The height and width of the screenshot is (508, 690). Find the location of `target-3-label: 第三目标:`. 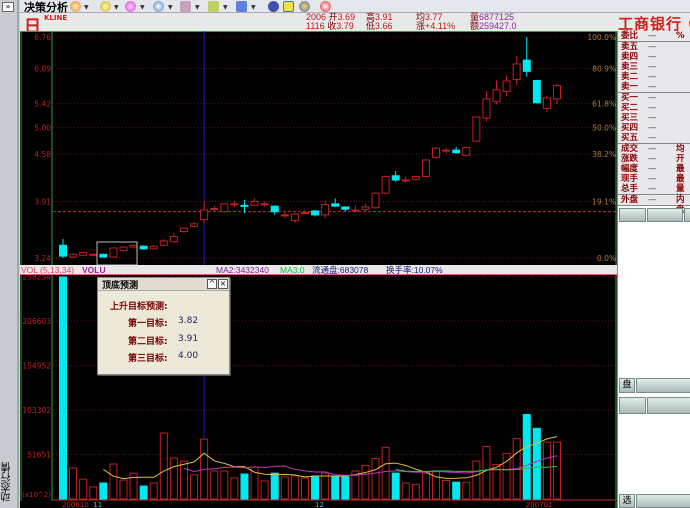

target-3-label: 第三目标: is located at coordinates (148, 359).